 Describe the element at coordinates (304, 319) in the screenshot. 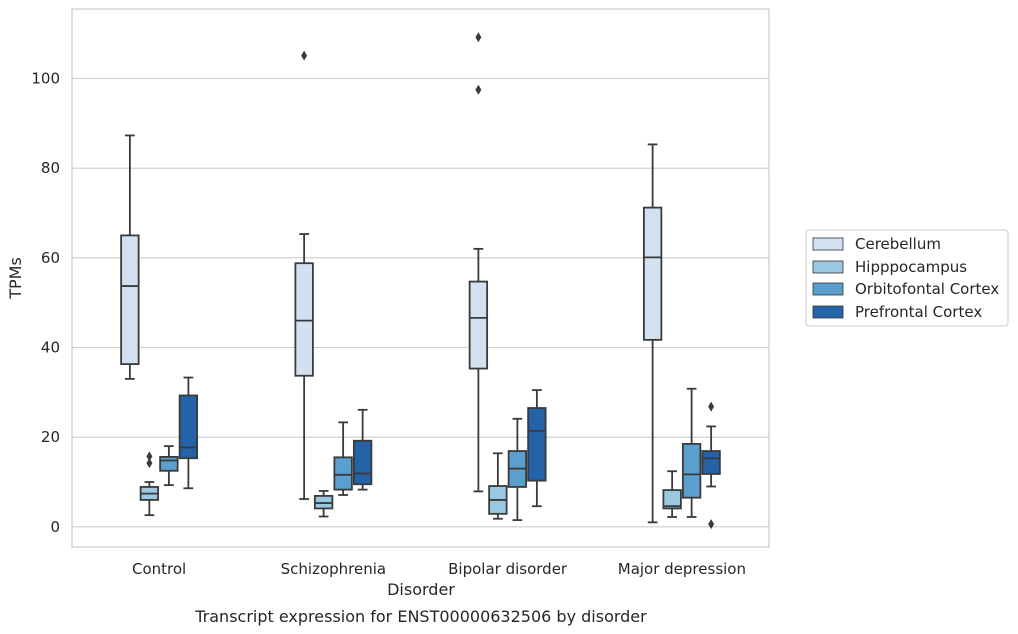

I see `box-1-0-iqr` at that location.